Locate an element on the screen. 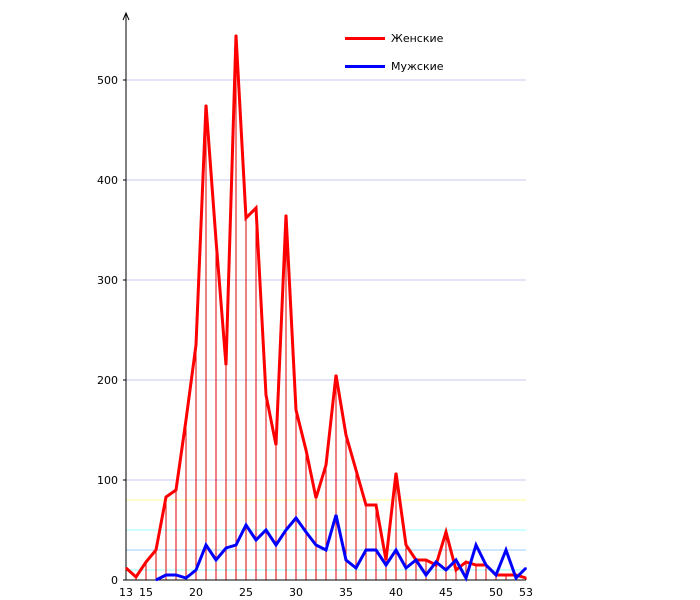  x-tick-label-25: 25 is located at coordinates (246, 592).